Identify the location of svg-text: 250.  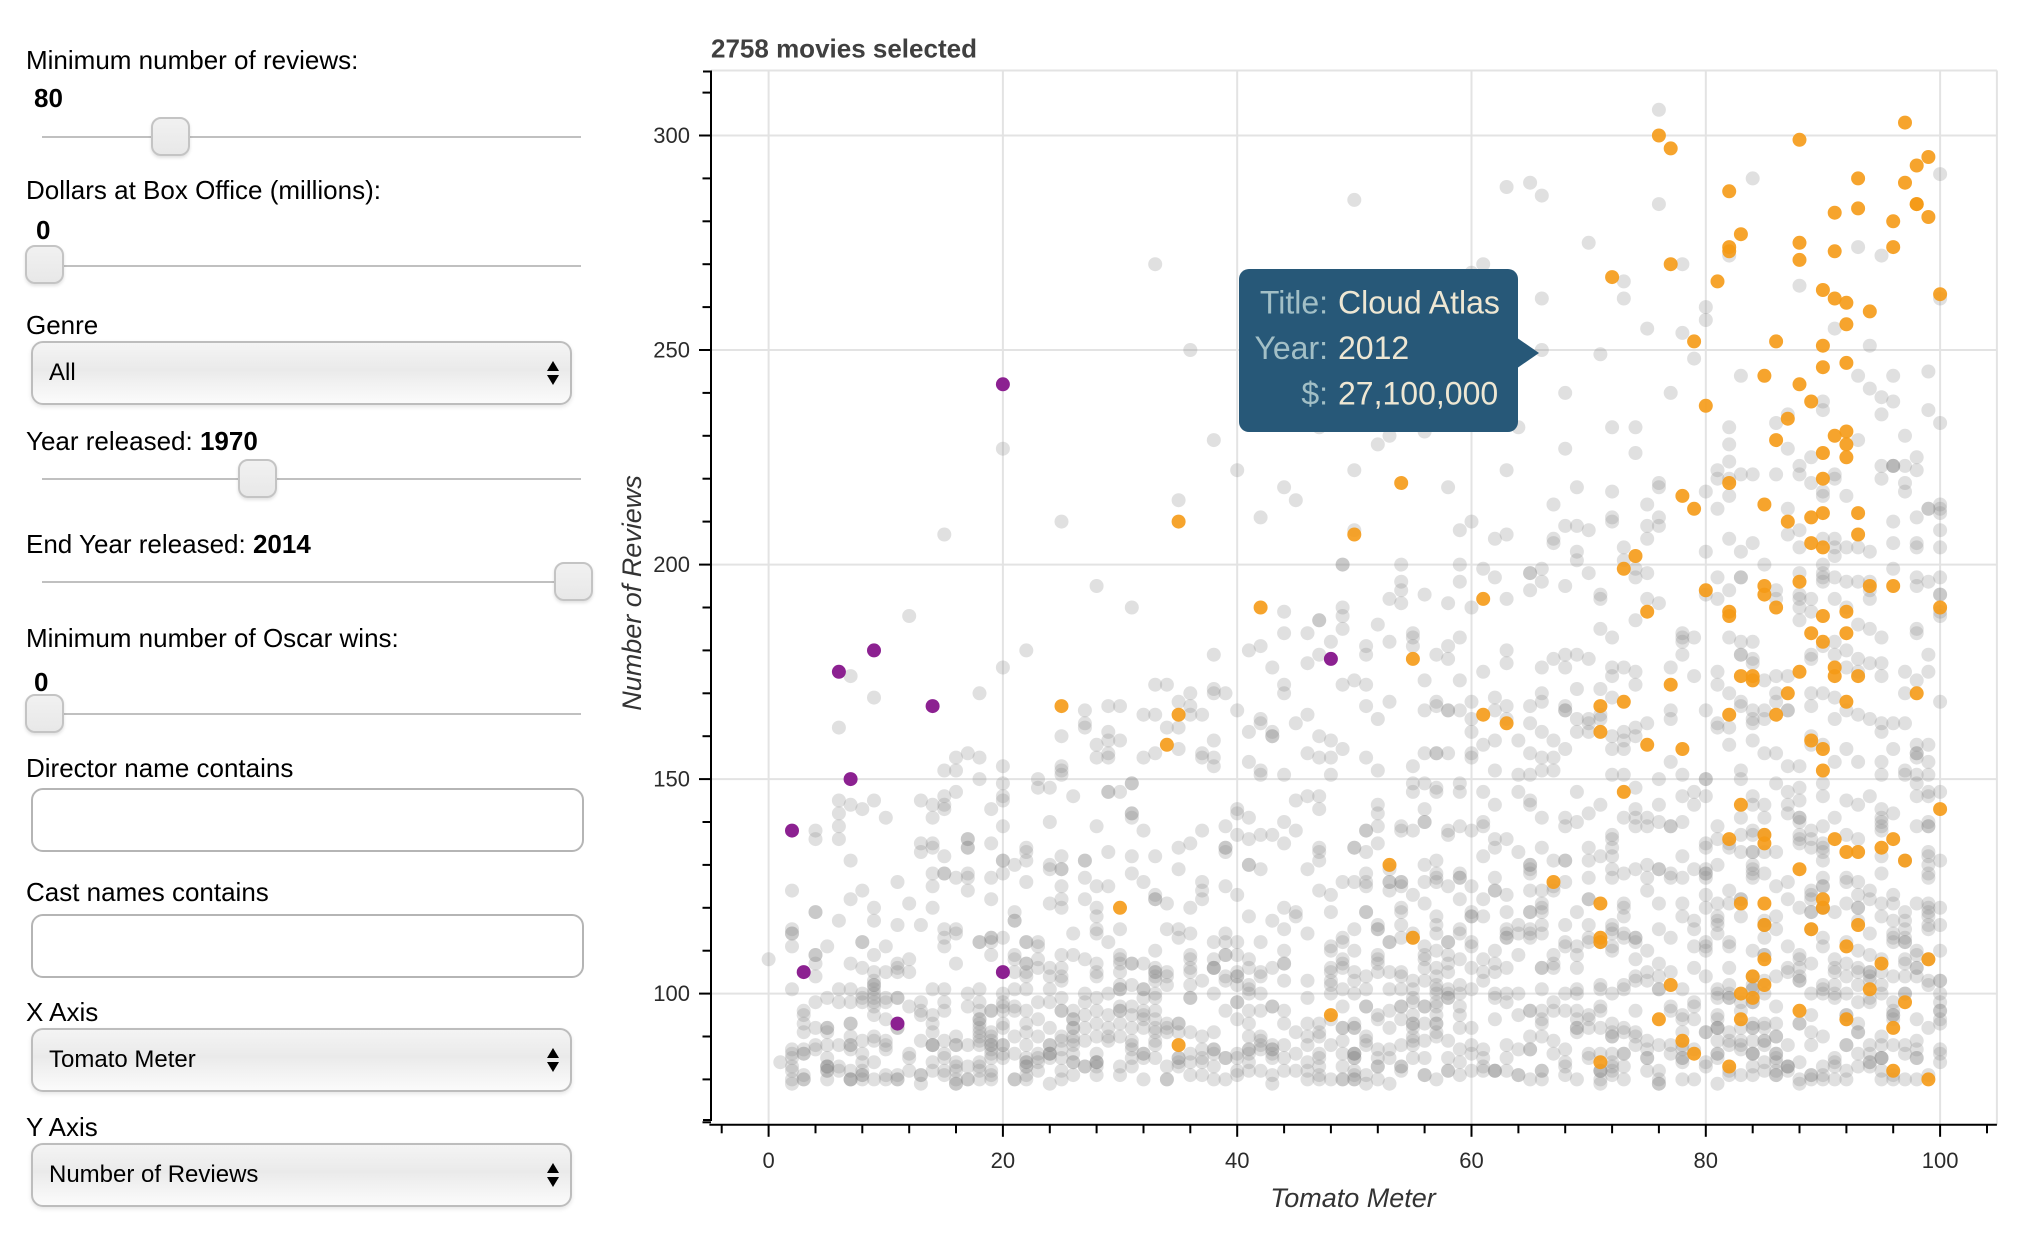
(671, 350).